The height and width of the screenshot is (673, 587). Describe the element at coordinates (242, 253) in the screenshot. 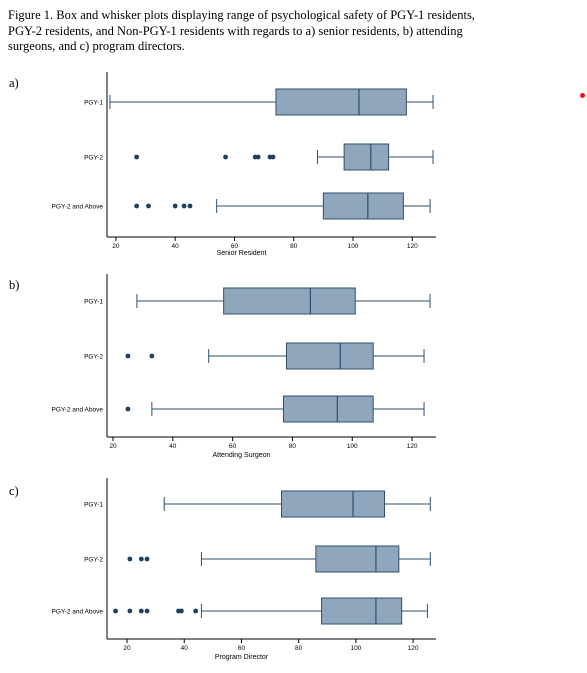

I see `x-axis-label: Senior Resident` at that location.